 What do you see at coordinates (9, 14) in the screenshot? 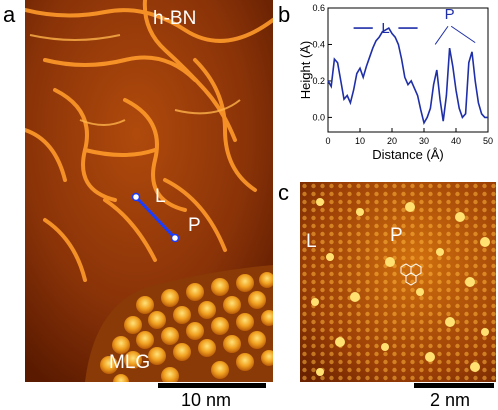
I see `panel-a-letter: a` at bounding box center [9, 14].